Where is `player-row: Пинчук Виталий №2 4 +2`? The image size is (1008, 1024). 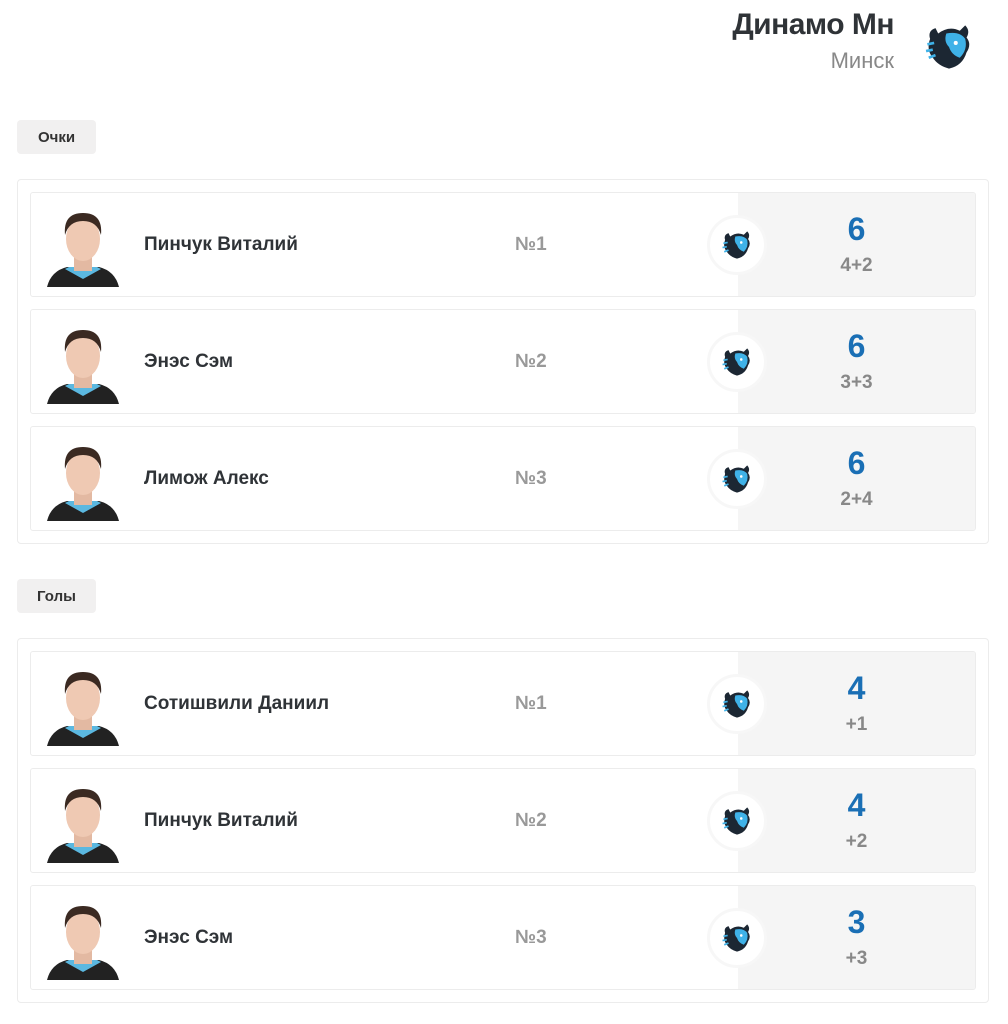
player-row: Пинчук Виталий №2 4 +2 is located at coordinates (503, 820).